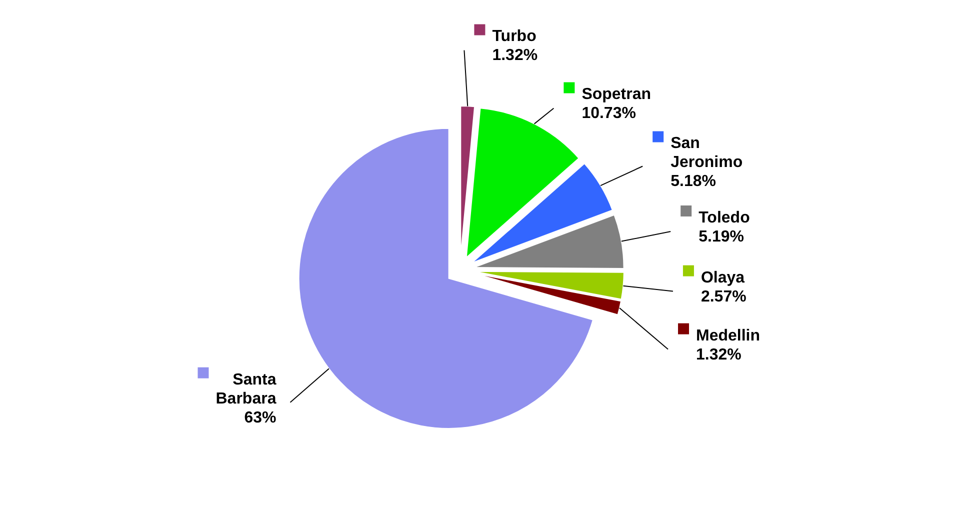 The height and width of the screenshot is (510, 956). Describe the element at coordinates (514, 37) in the screenshot. I see `legend-label: Turbo` at that location.